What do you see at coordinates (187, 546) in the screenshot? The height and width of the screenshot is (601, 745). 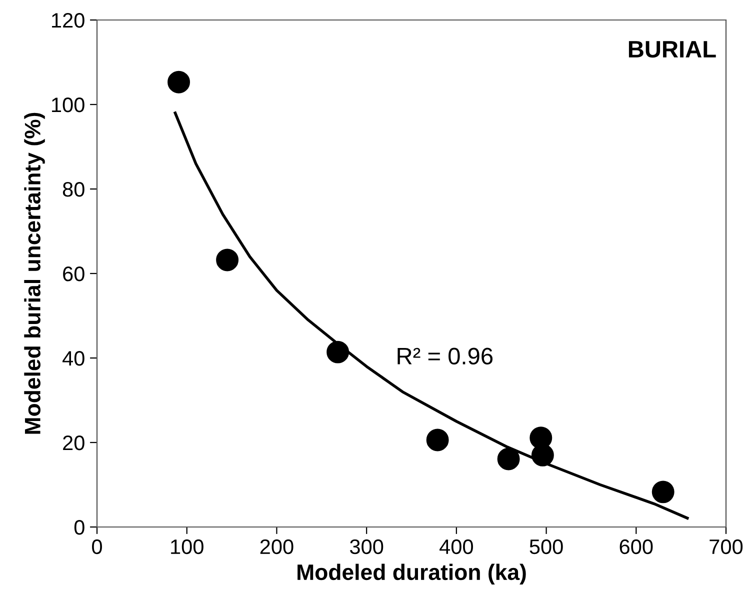 I see `x-tick-label: 100` at bounding box center [187, 546].